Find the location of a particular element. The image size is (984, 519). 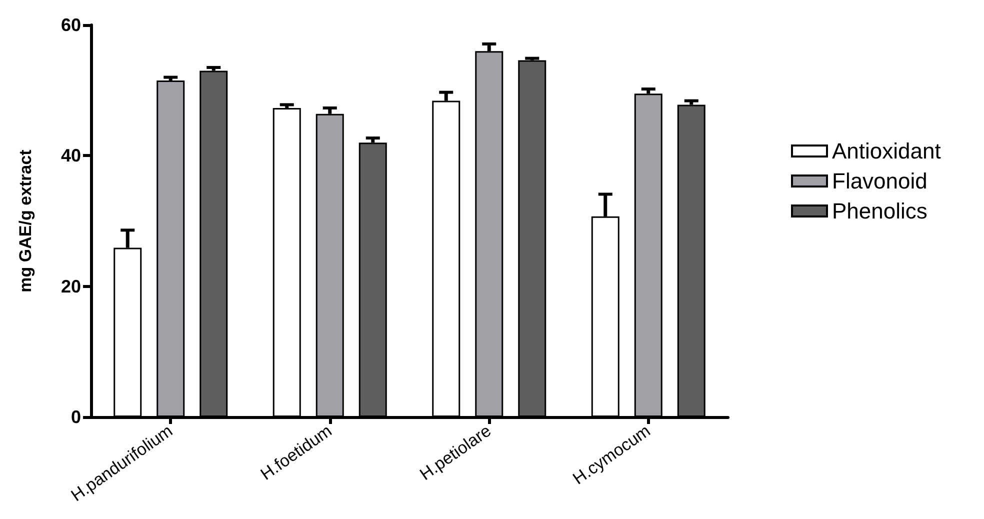

legend-label: Flavonoid is located at coordinates (880, 181).